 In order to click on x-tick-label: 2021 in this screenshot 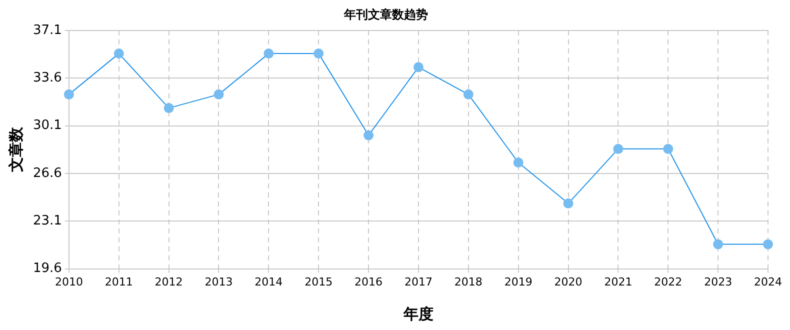, I will do `click(618, 281)`.